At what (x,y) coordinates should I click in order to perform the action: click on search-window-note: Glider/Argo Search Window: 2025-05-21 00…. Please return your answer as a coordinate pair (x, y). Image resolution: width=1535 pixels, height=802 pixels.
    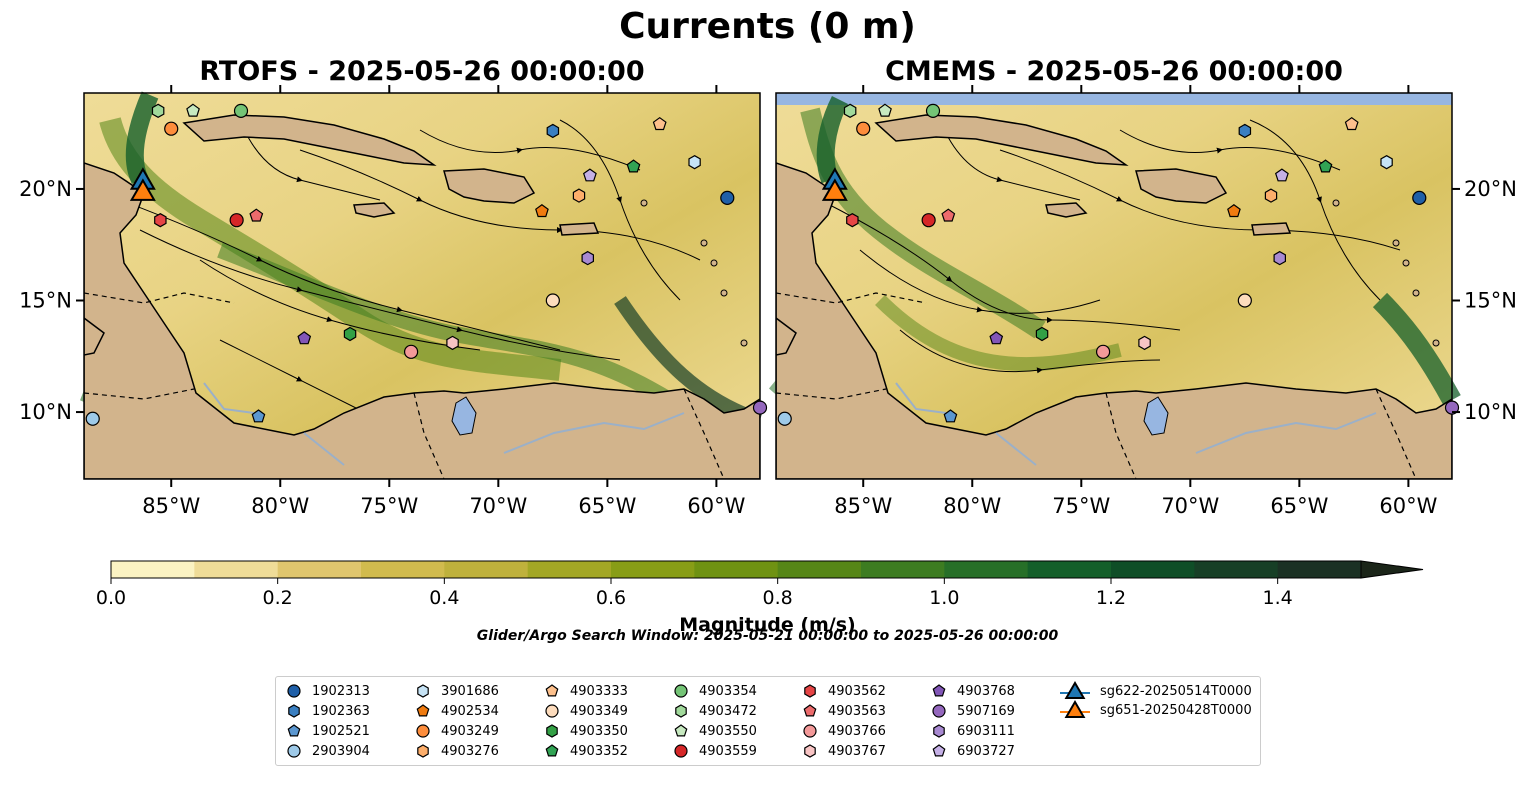
    Looking at the image, I should click on (767, 636).